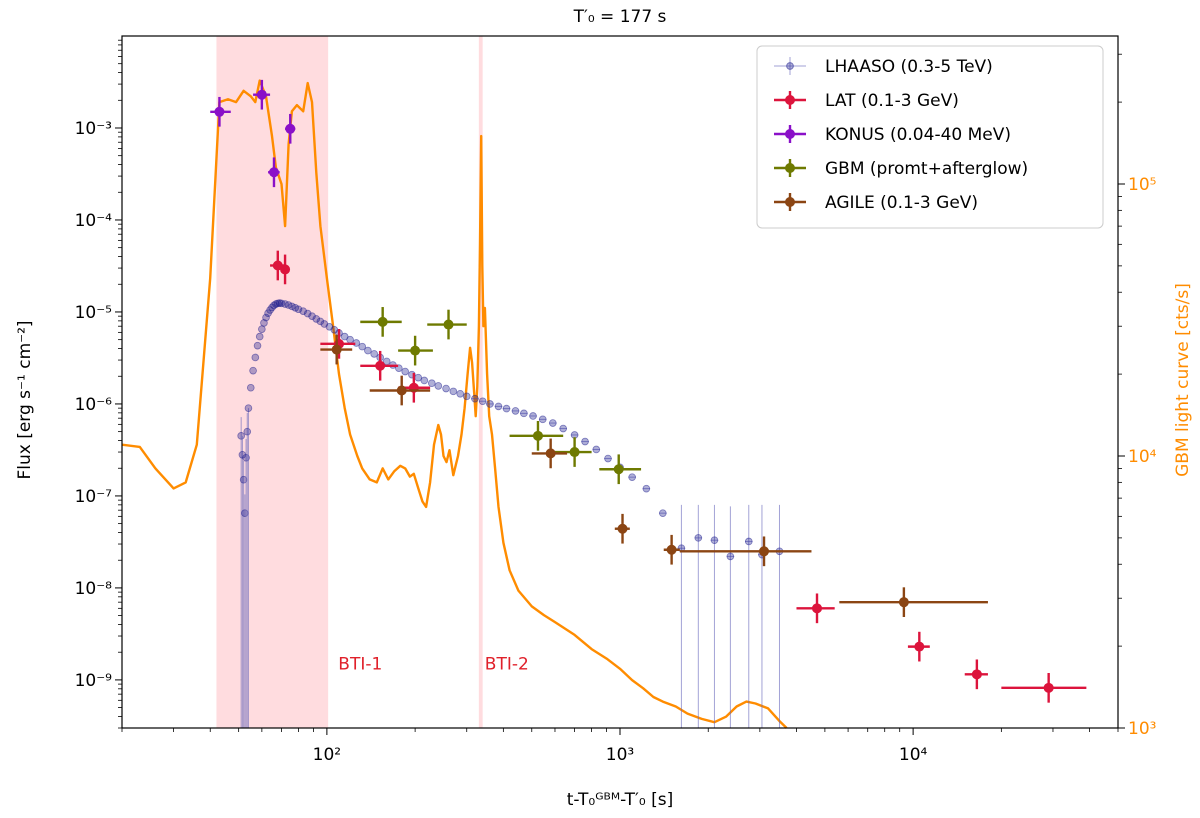  I want to click on y-tick-label: 10⁻⁸, so click(94, 589).